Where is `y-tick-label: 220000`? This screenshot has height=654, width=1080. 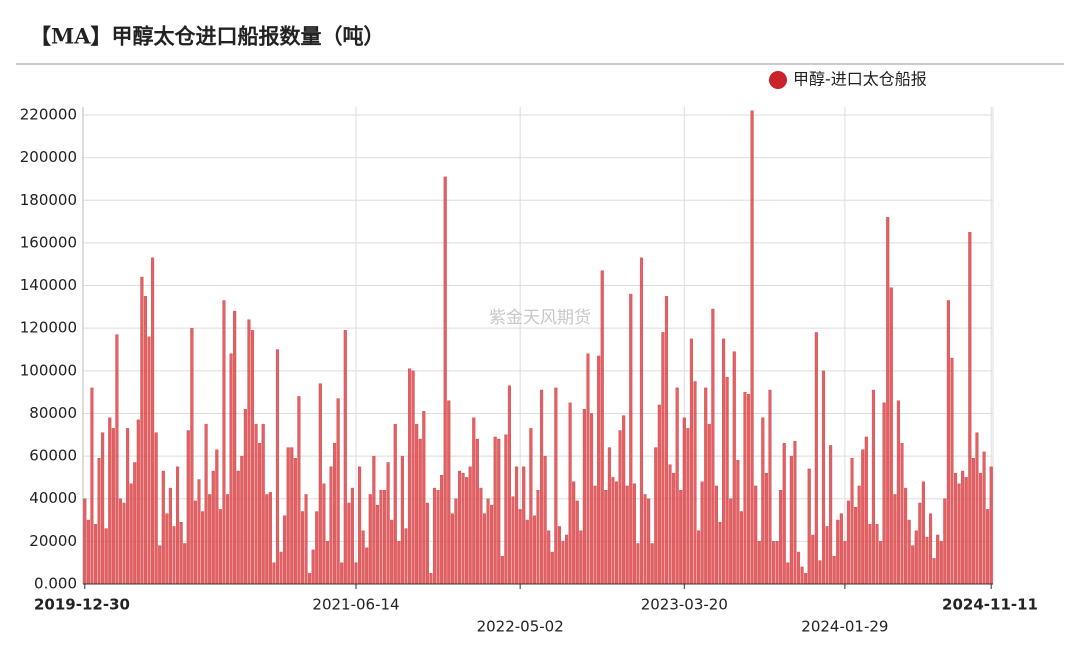 y-tick-label: 220000 is located at coordinates (48, 115).